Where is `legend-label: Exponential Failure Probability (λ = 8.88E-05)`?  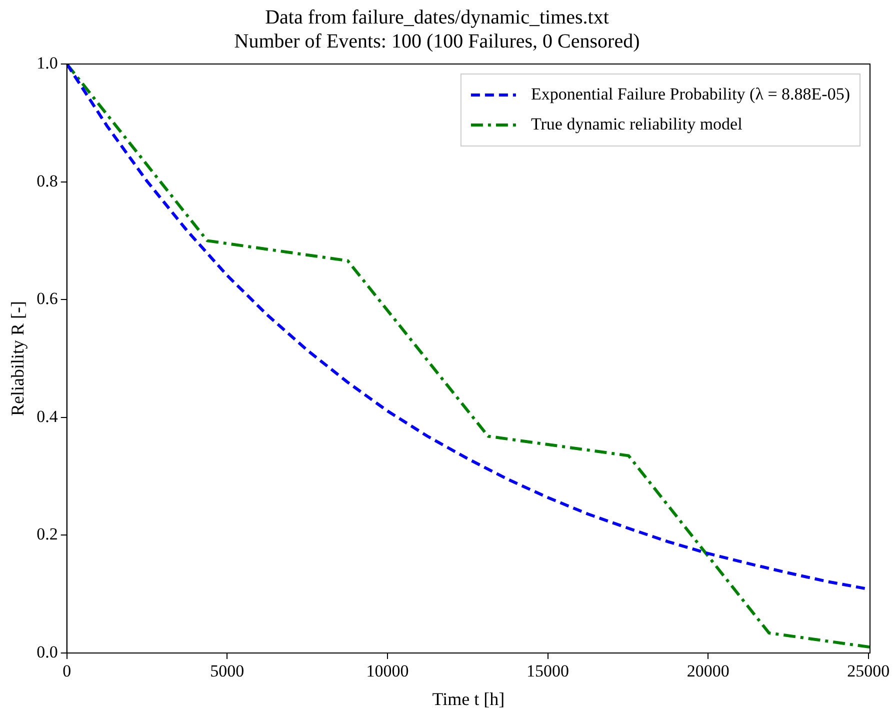 legend-label: Exponential Failure Probability (λ = 8.88E-05) is located at coordinates (690, 94).